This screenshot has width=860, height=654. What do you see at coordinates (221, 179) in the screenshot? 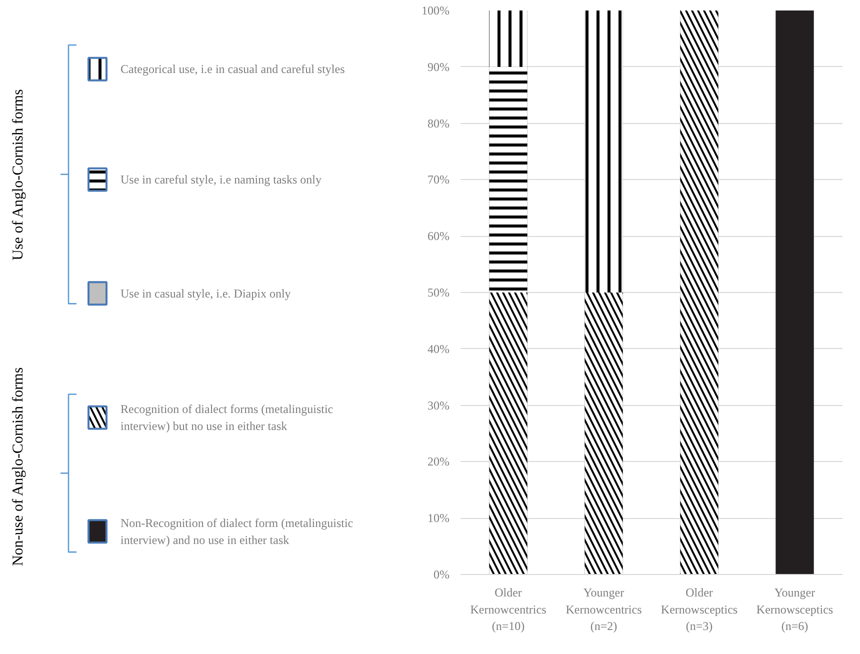
I see `legend-label: Use in careful style, i.e naming tasks only` at bounding box center [221, 179].